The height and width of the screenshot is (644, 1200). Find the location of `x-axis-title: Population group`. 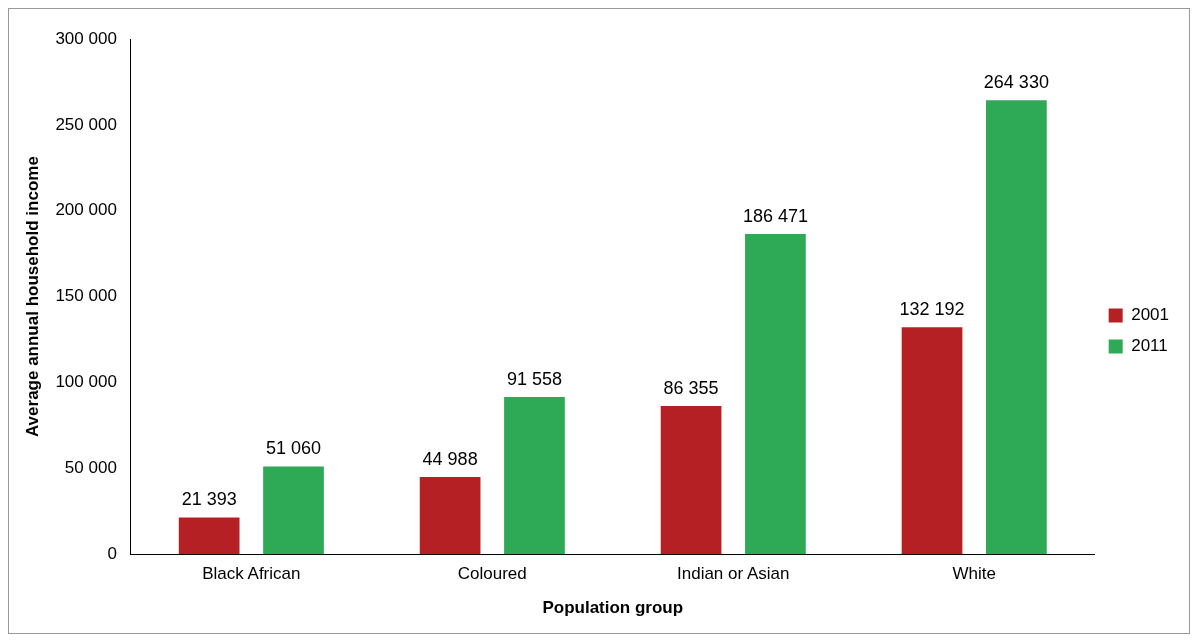

x-axis-title: Population group is located at coordinates (613, 608).